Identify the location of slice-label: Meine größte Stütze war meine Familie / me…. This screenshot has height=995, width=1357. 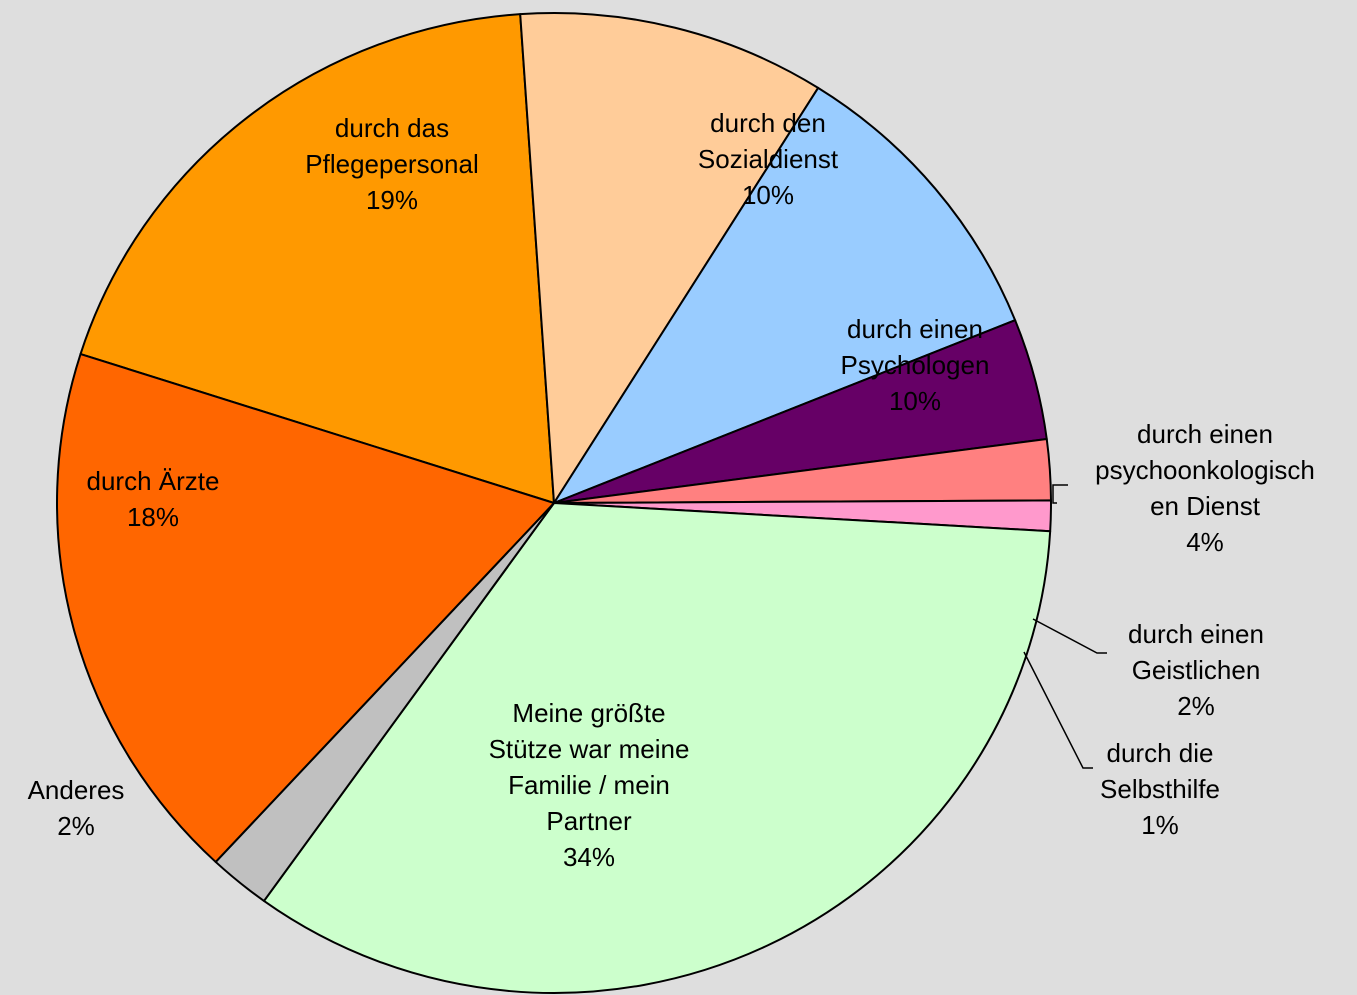
(589, 785).